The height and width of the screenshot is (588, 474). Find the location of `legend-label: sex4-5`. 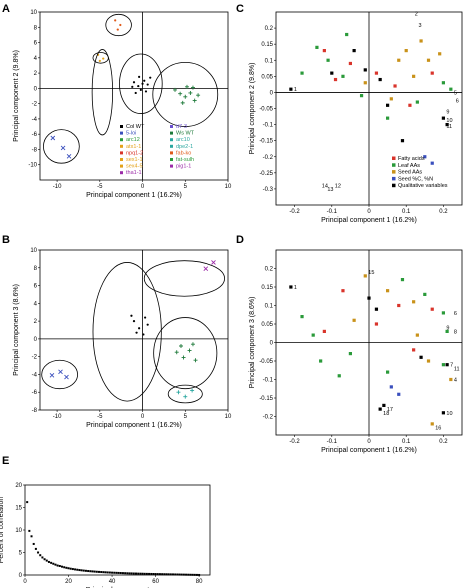

legend-label: sex4-5 is located at coordinates (134, 167).